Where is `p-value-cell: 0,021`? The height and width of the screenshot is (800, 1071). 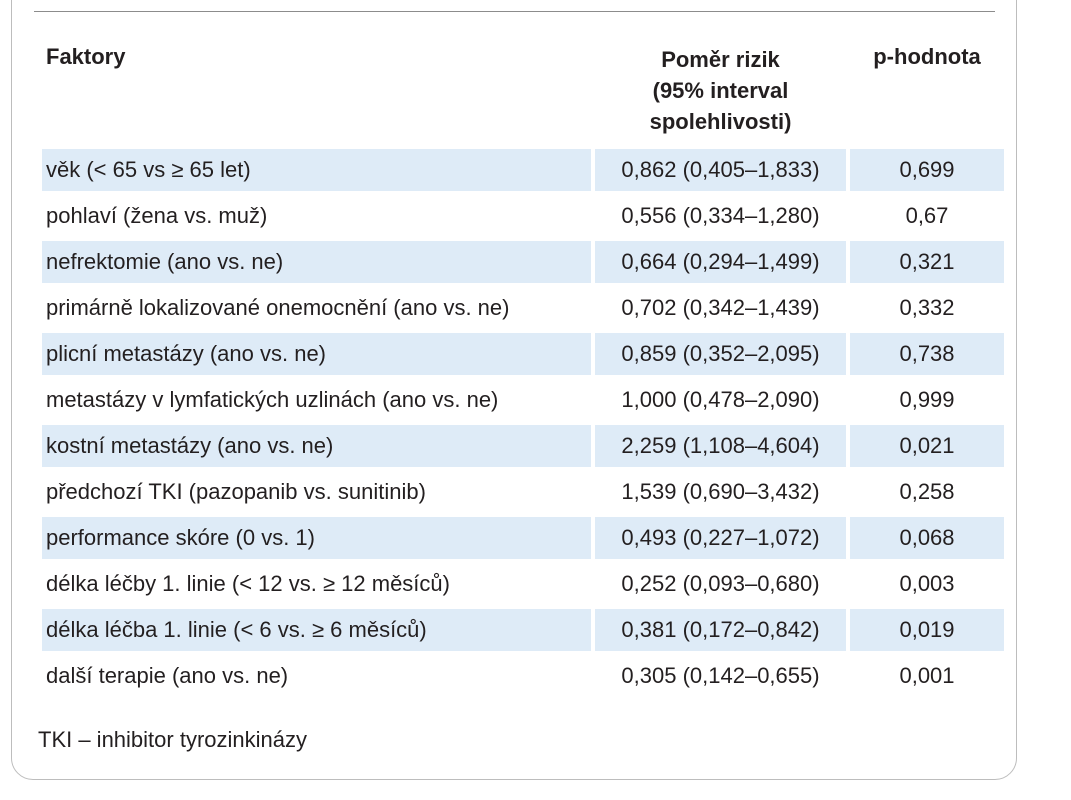
p-value-cell: 0,021 is located at coordinates (927, 446).